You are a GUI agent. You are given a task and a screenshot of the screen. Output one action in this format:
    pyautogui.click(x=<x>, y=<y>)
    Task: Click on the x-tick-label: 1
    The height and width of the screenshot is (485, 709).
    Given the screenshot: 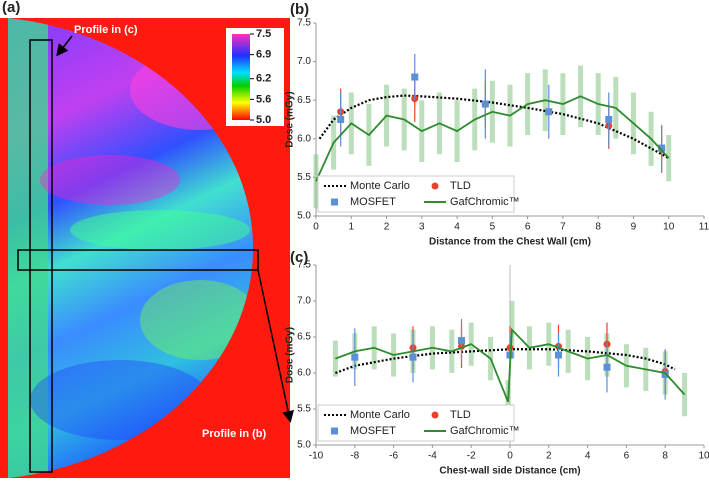 What is the action you would take?
    pyautogui.click(x=351, y=227)
    